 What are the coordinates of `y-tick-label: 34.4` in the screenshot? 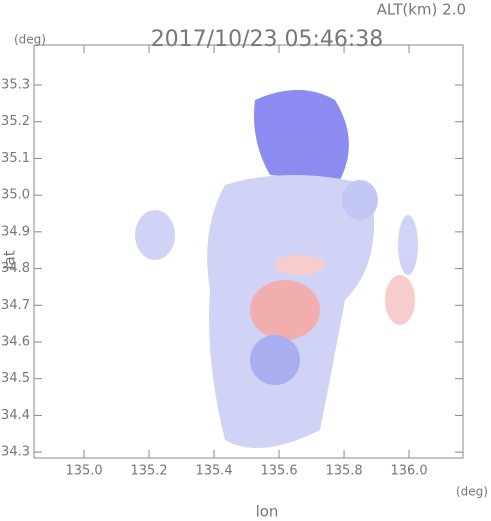 It's located at (15, 415).